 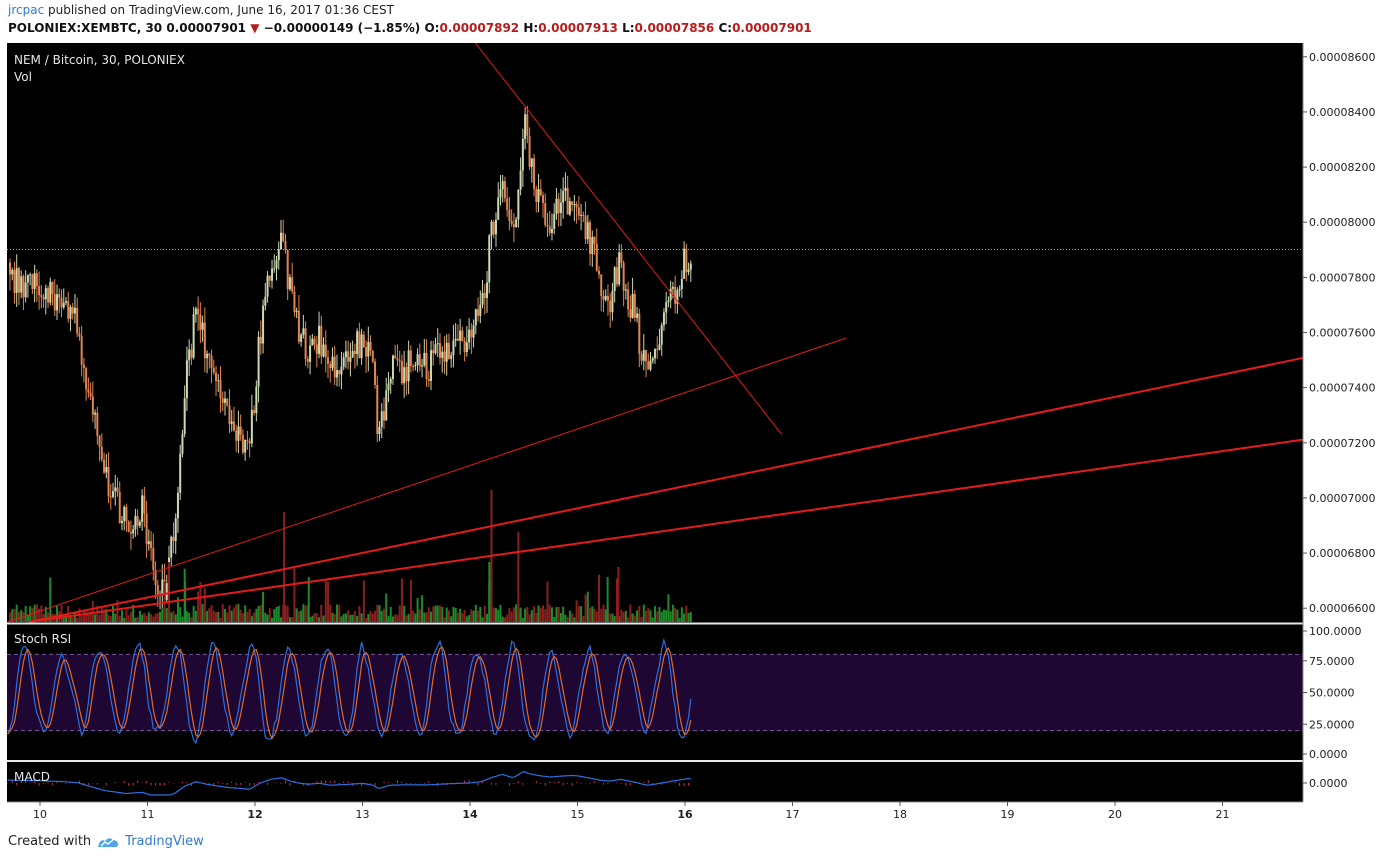 What do you see at coordinates (674, 28) in the screenshot?
I see `low-value: 0.00007856` at bounding box center [674, 28].